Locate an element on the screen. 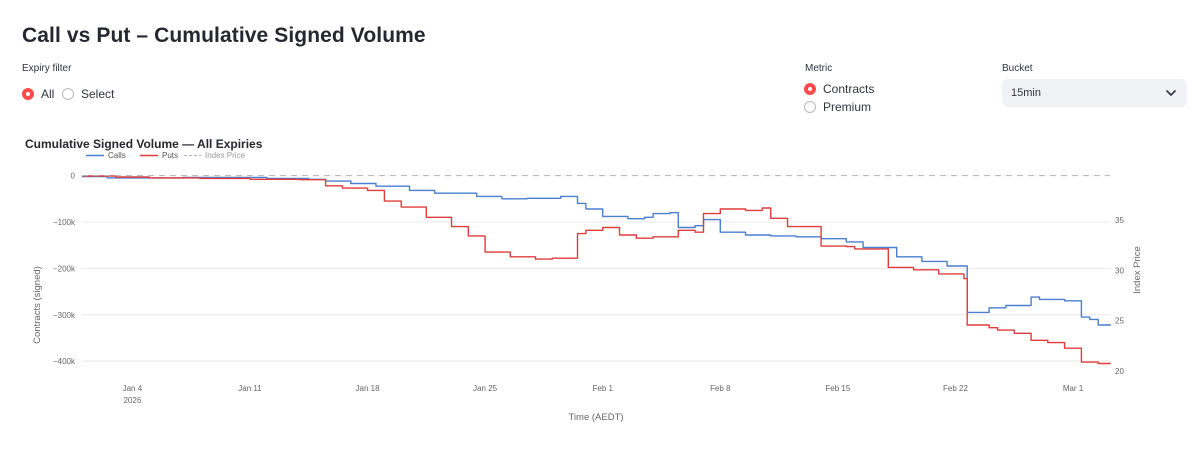 The image size is (1200, 455). expiry-select-label: Select is located at coordinates (98, 94).